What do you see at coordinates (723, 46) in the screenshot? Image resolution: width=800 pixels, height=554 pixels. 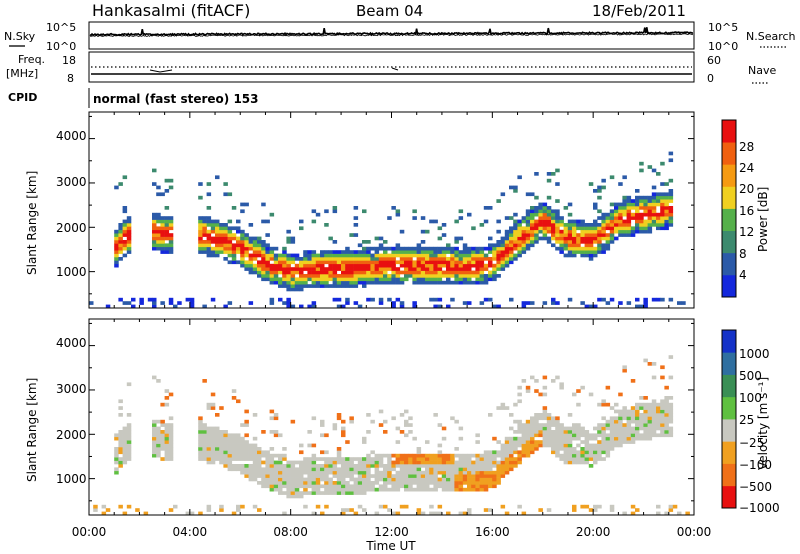 I see `nsearch-tick-bottom: 10^0` at bounding box center [723, 46].